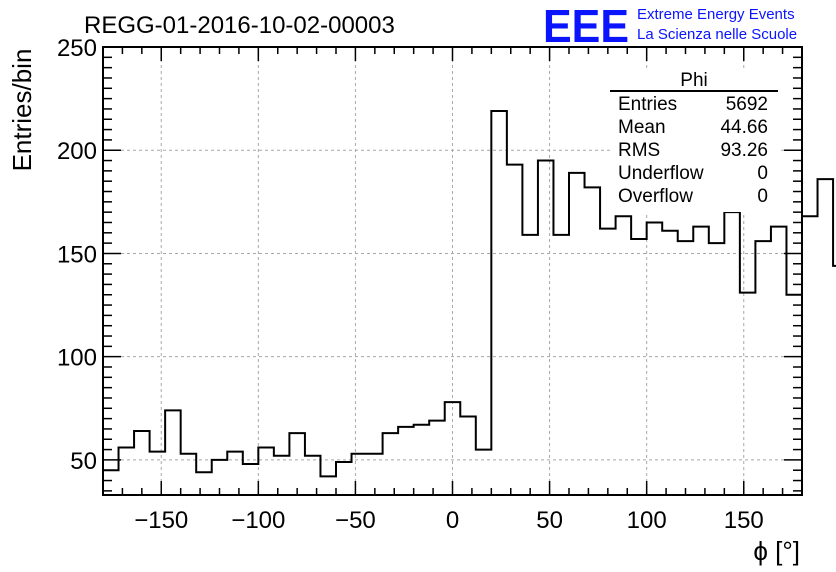 This screenshot has height=572, width=836. What do you see at coordinates (642, 127) in the screenshot?
I see `stats-label: Mean` at bounding box center [642, 127].